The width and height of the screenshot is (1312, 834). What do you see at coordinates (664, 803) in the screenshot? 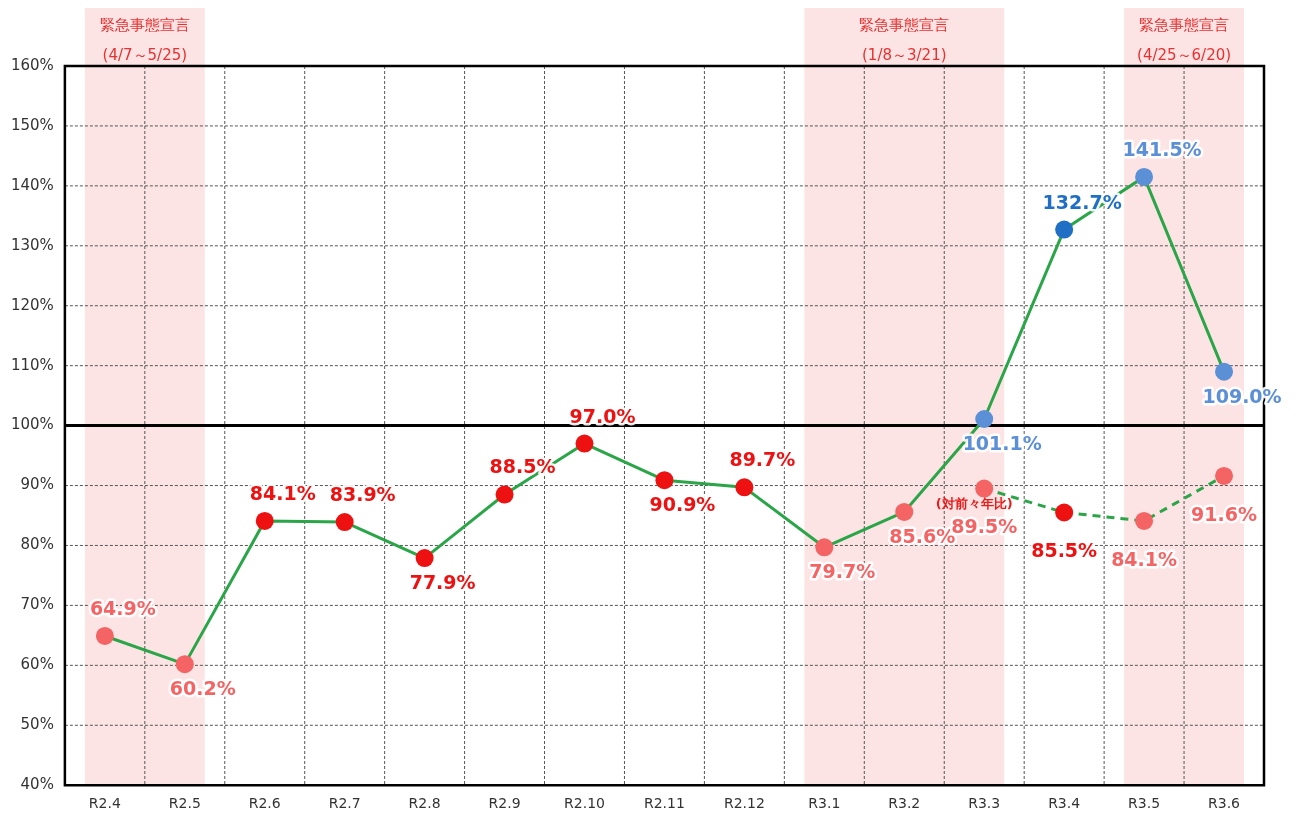
I see `x-tick-label: R2.11` at bounding box center [664, 803].